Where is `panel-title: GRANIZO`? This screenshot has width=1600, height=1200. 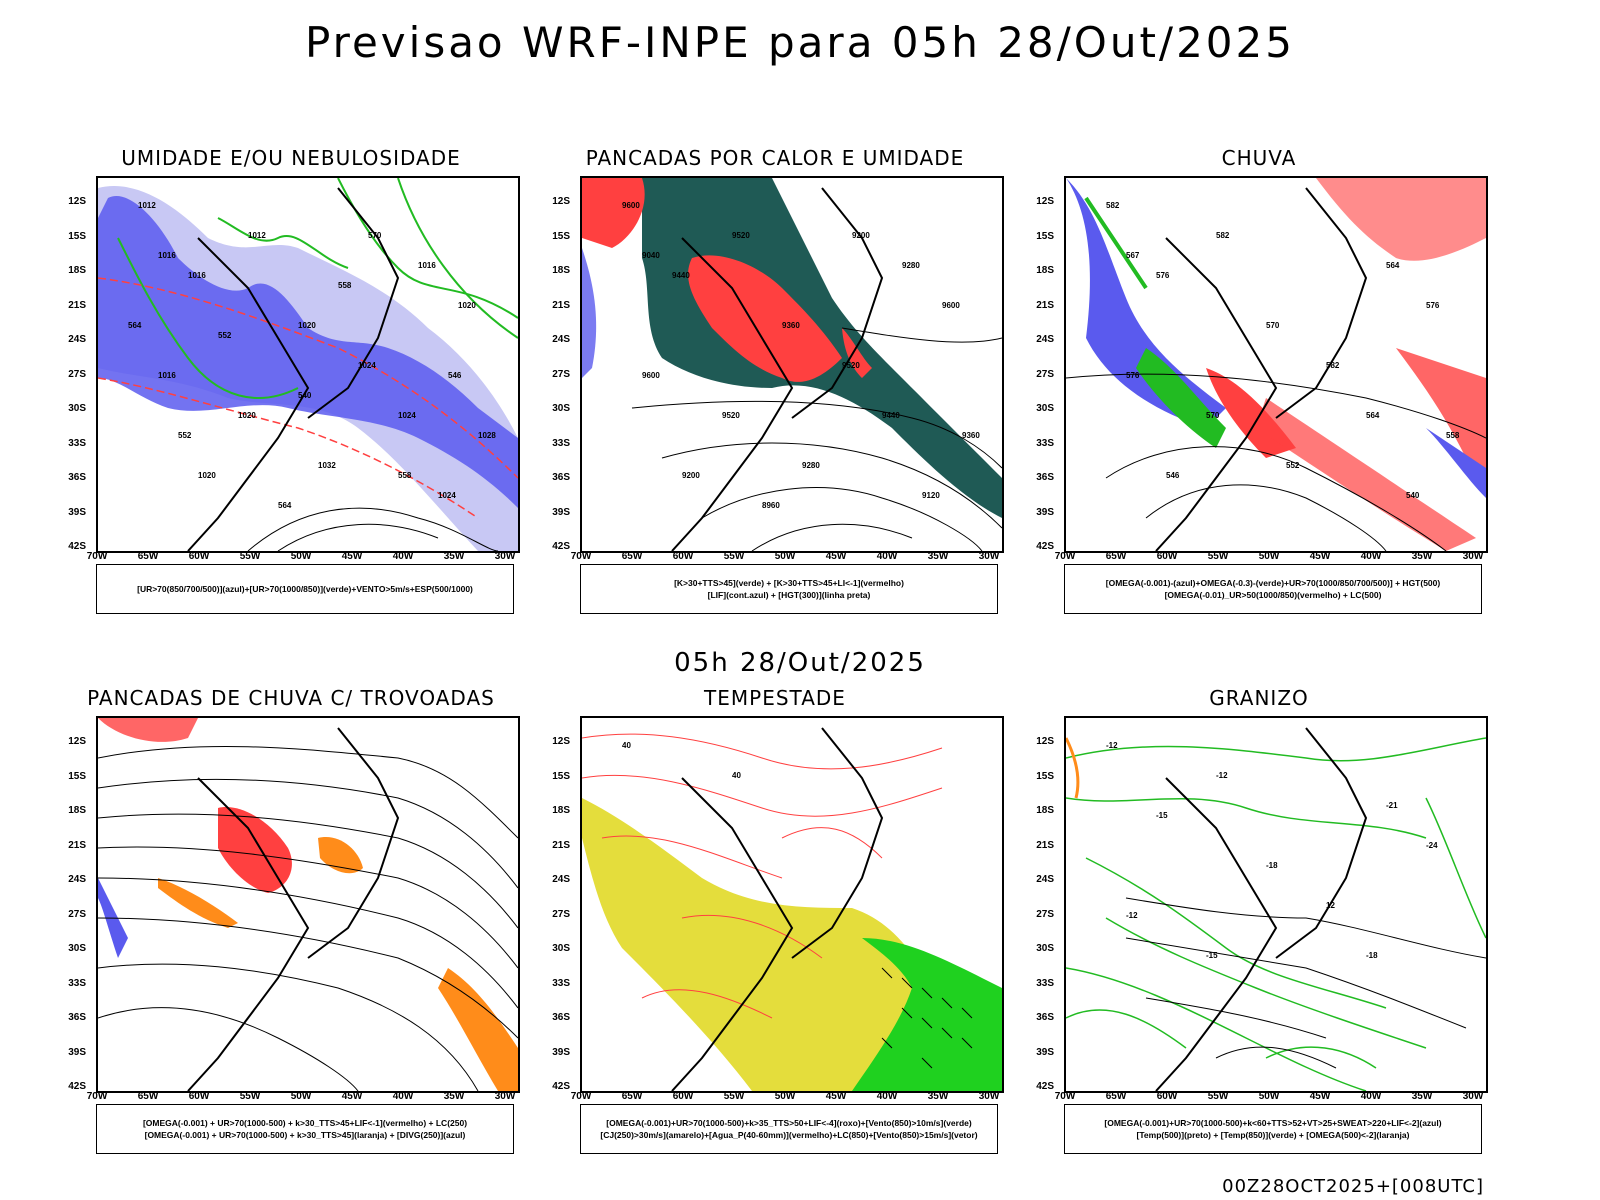 panel-title: GRANIZO is located at coordinates (1259, 698).